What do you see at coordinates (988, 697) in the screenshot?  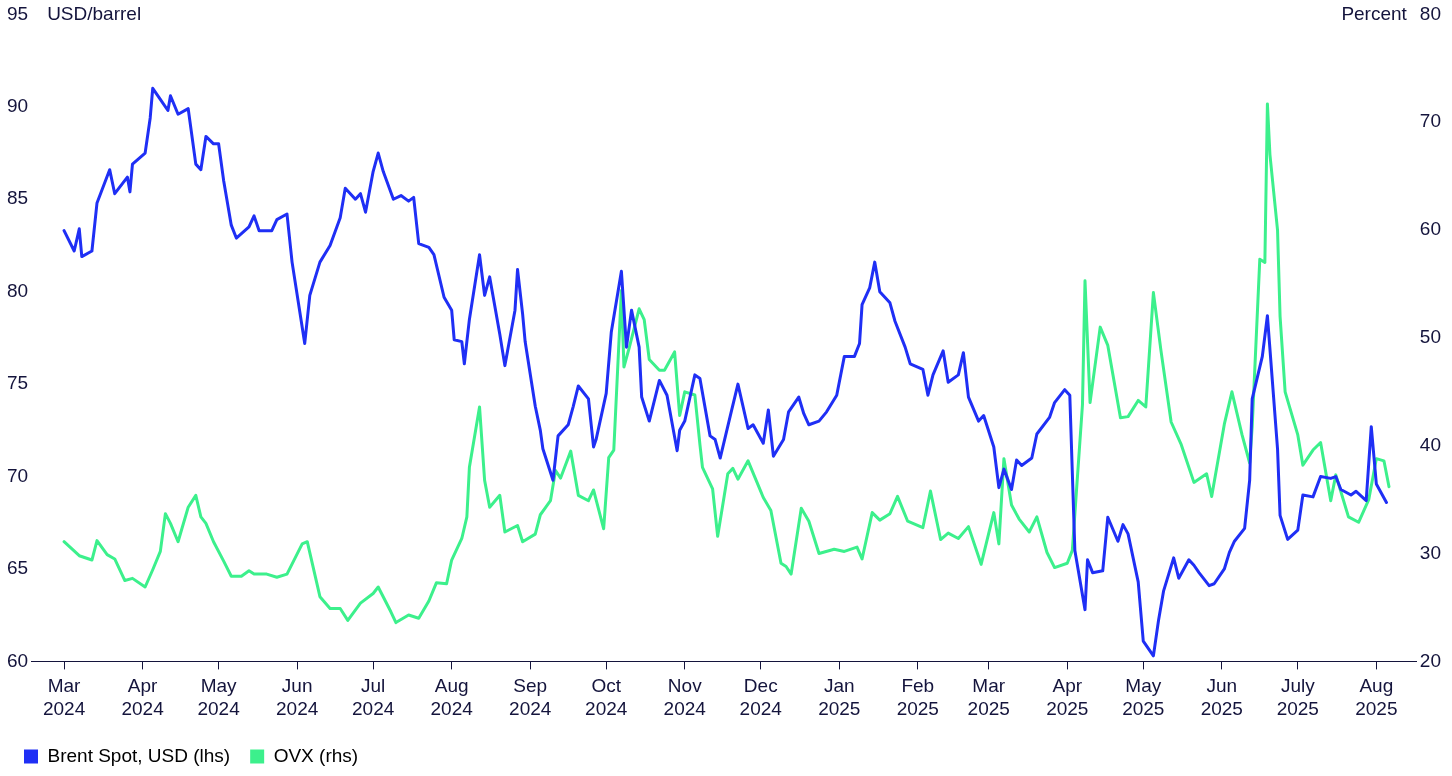 I see `x-tick-label: Mar 2025` at bounding box center [988, 697].